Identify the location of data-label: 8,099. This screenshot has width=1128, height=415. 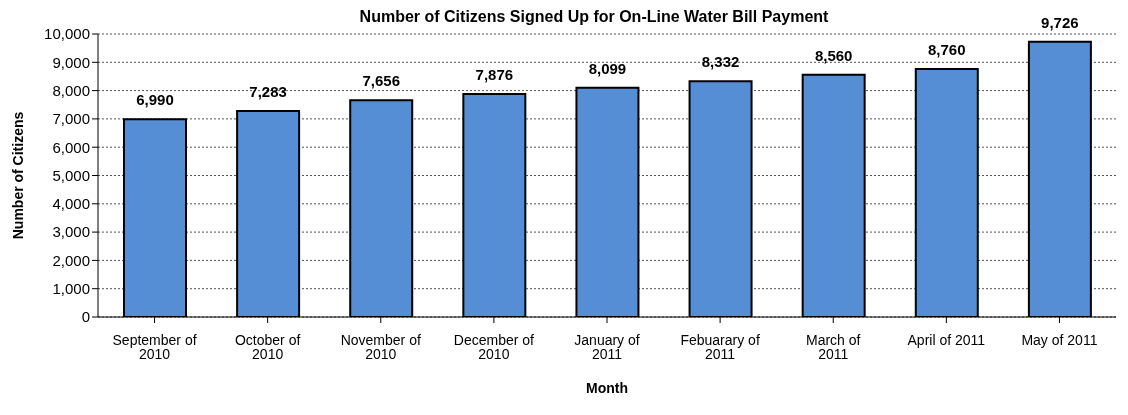
(607, 68).